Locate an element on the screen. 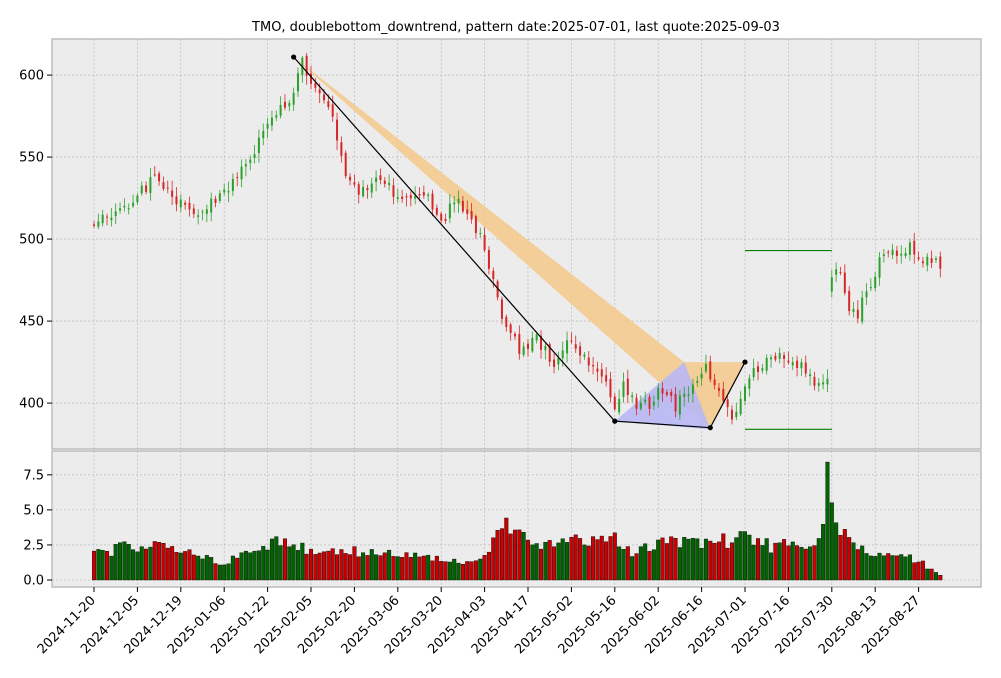 The width and height of the screenshot is (1001, 678). price-tick-label: 600 is located at coordinates (31, 76).